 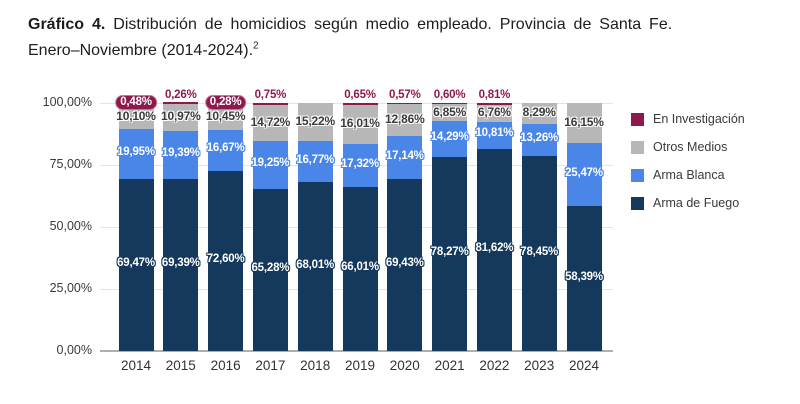 What do you see at coordinates (225, 102) in the screenshot?
I see `value-label-en-investigacion-2016: 0,28%` at bounding box center [225, 102].